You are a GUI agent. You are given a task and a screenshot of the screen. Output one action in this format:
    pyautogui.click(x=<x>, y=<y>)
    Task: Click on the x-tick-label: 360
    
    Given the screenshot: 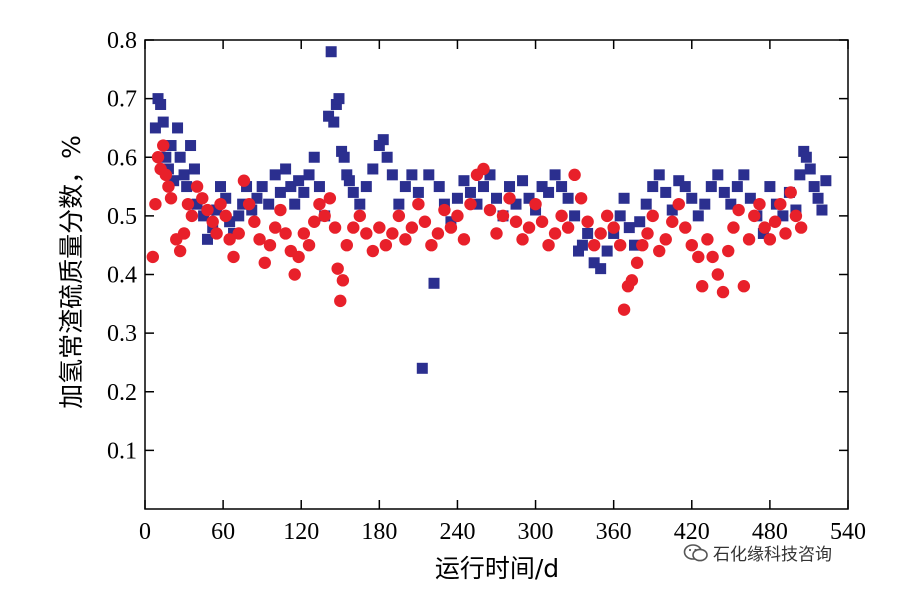 What is the action you would take?
    pyautogui.click(x=614, y=532)
    